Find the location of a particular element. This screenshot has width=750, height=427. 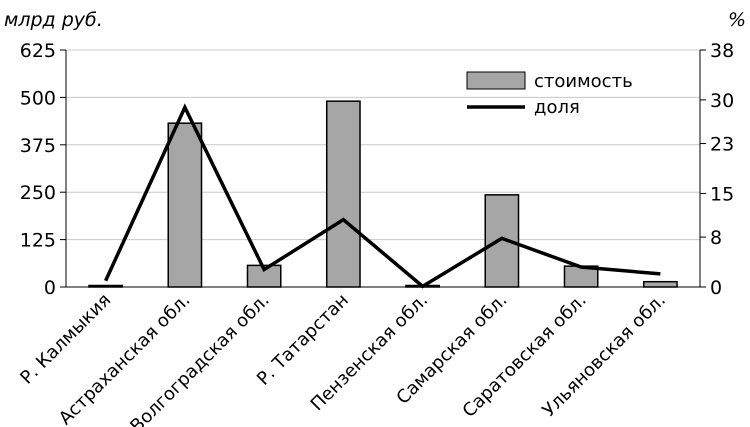

left-tick-label: 0 is located at coordinates (50, 288).